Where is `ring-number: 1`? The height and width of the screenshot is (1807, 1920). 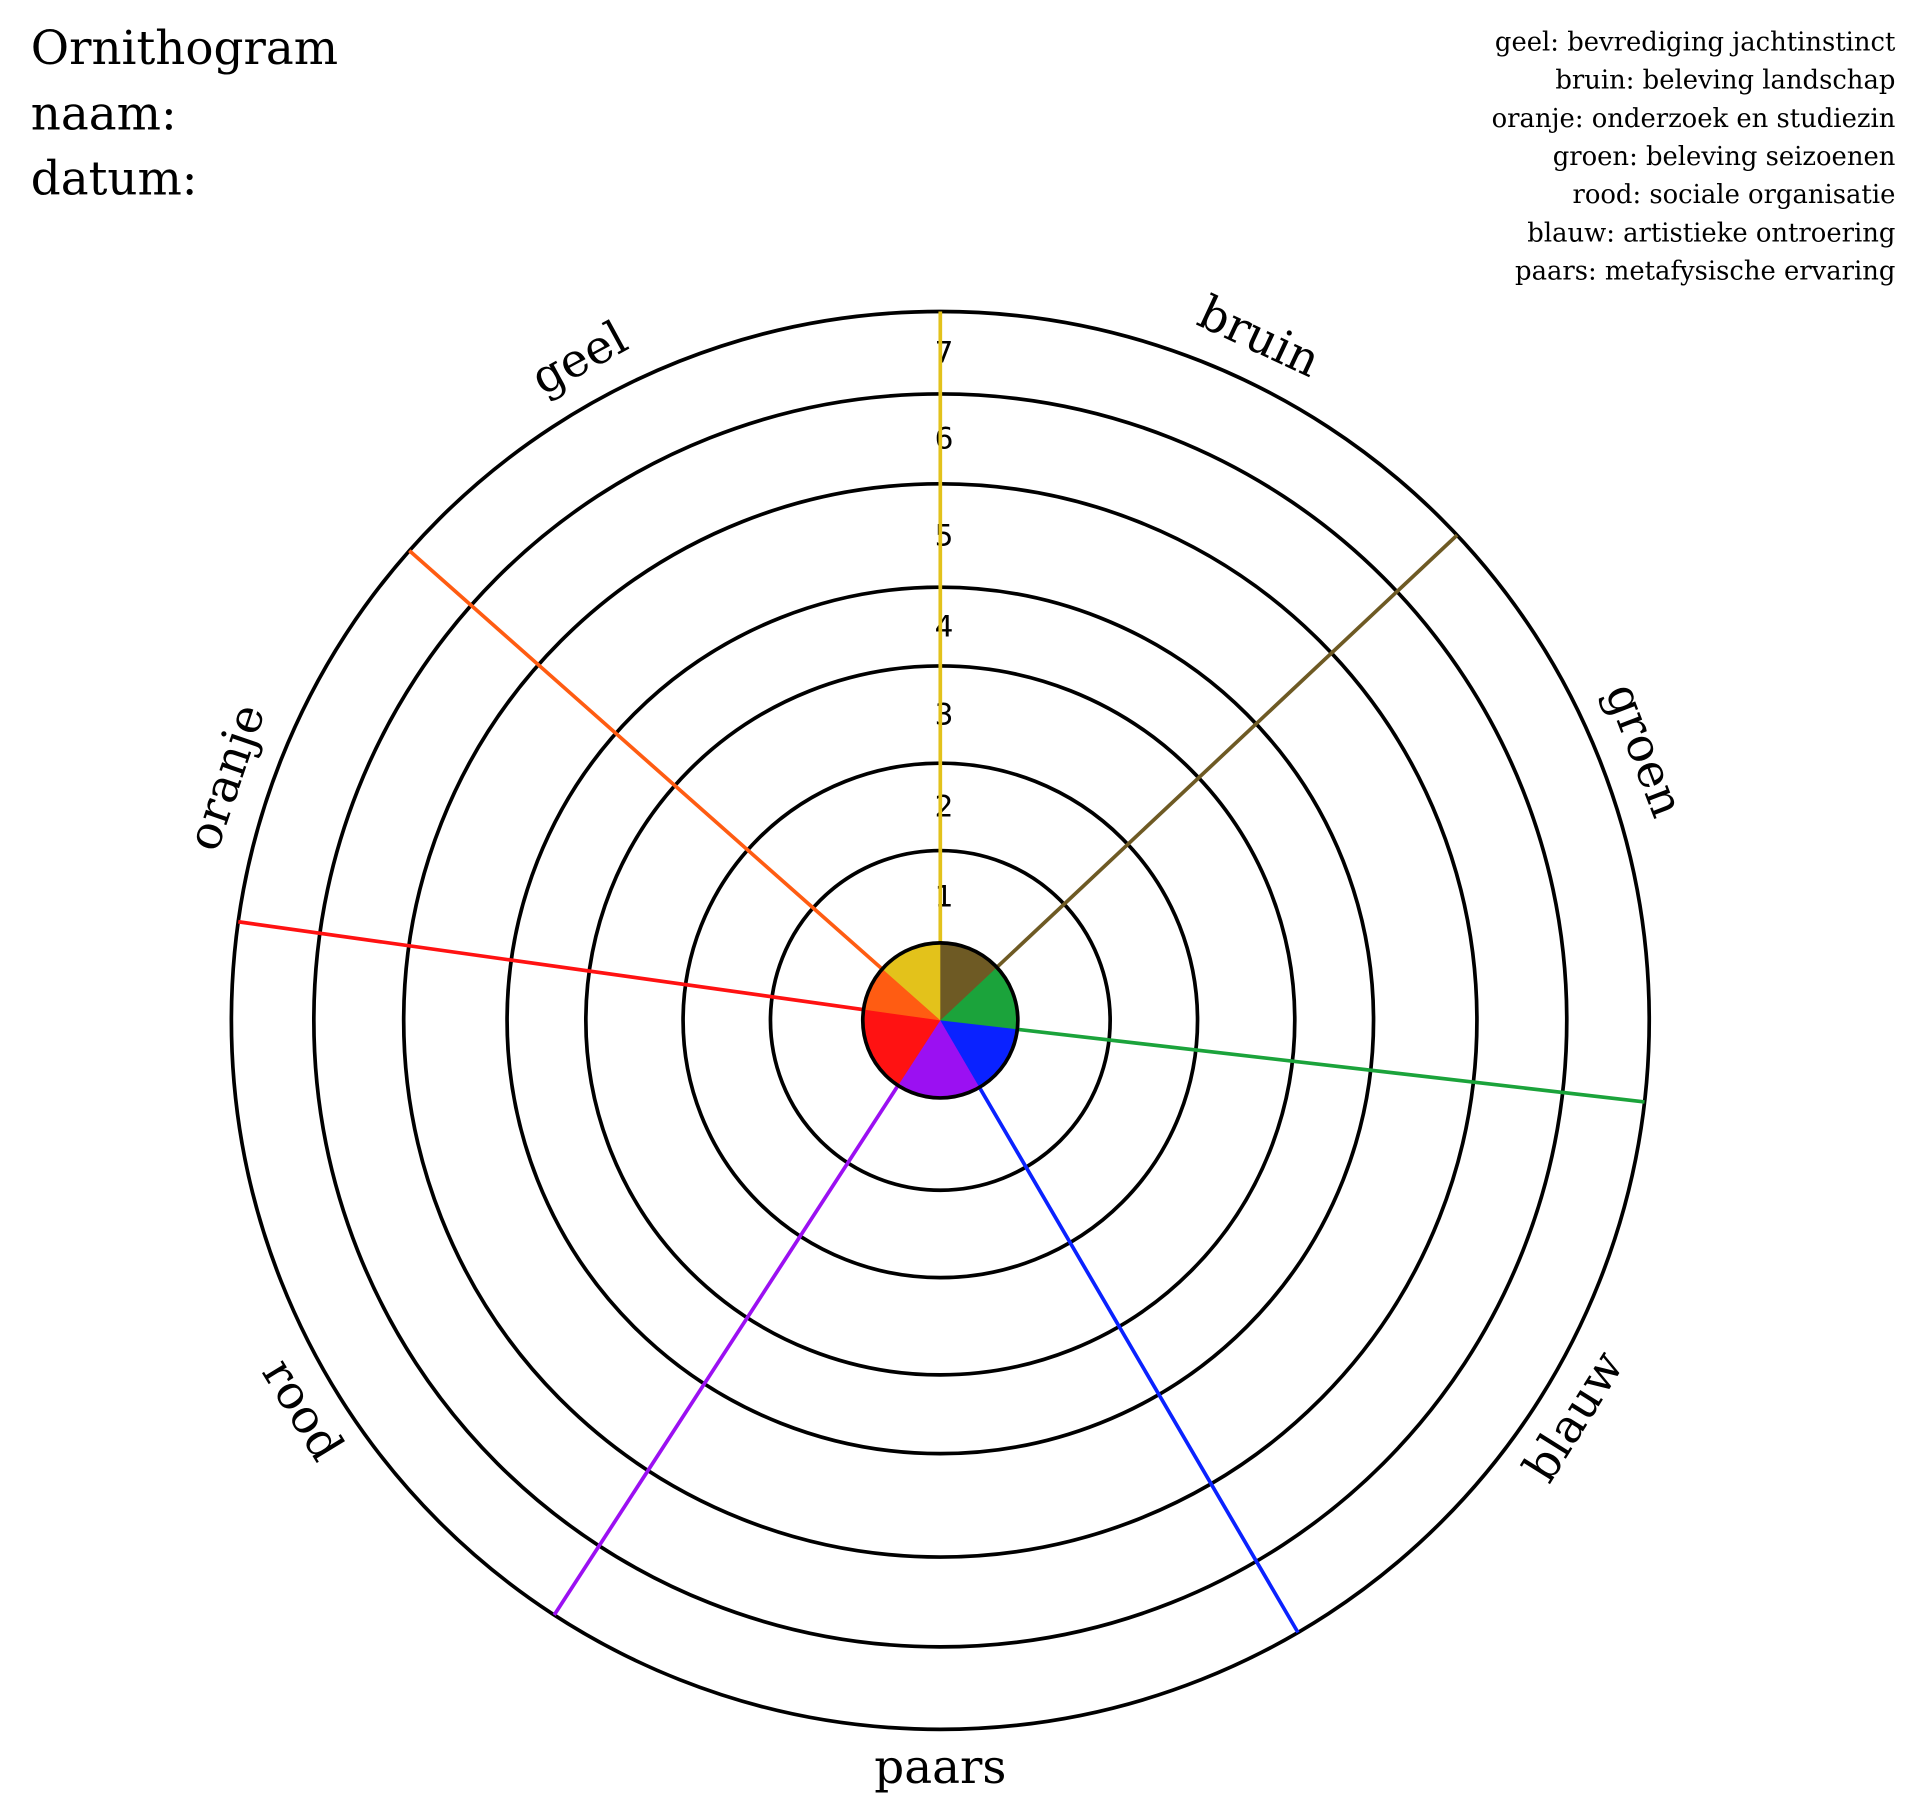 ring-number: 1 is located at coordinates (944, 897).